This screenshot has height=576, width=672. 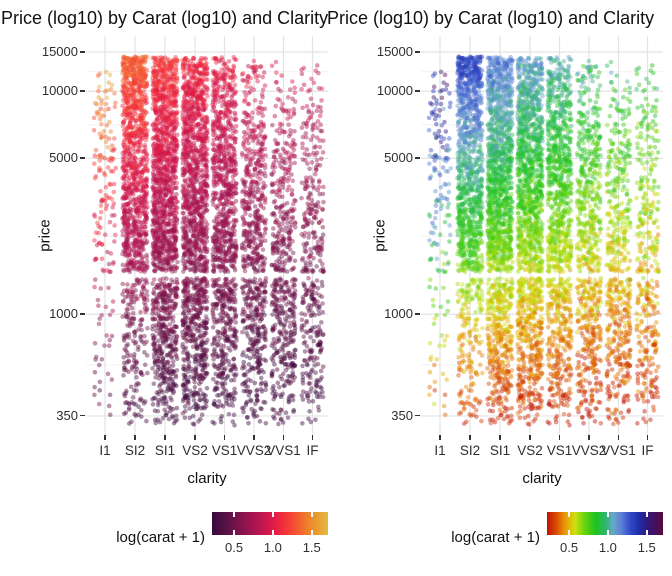 What do you see at coordinates (402, 415) in the screenshot?
I see `y-tick-label-right-4: 350` at bounding box center [402, 415].